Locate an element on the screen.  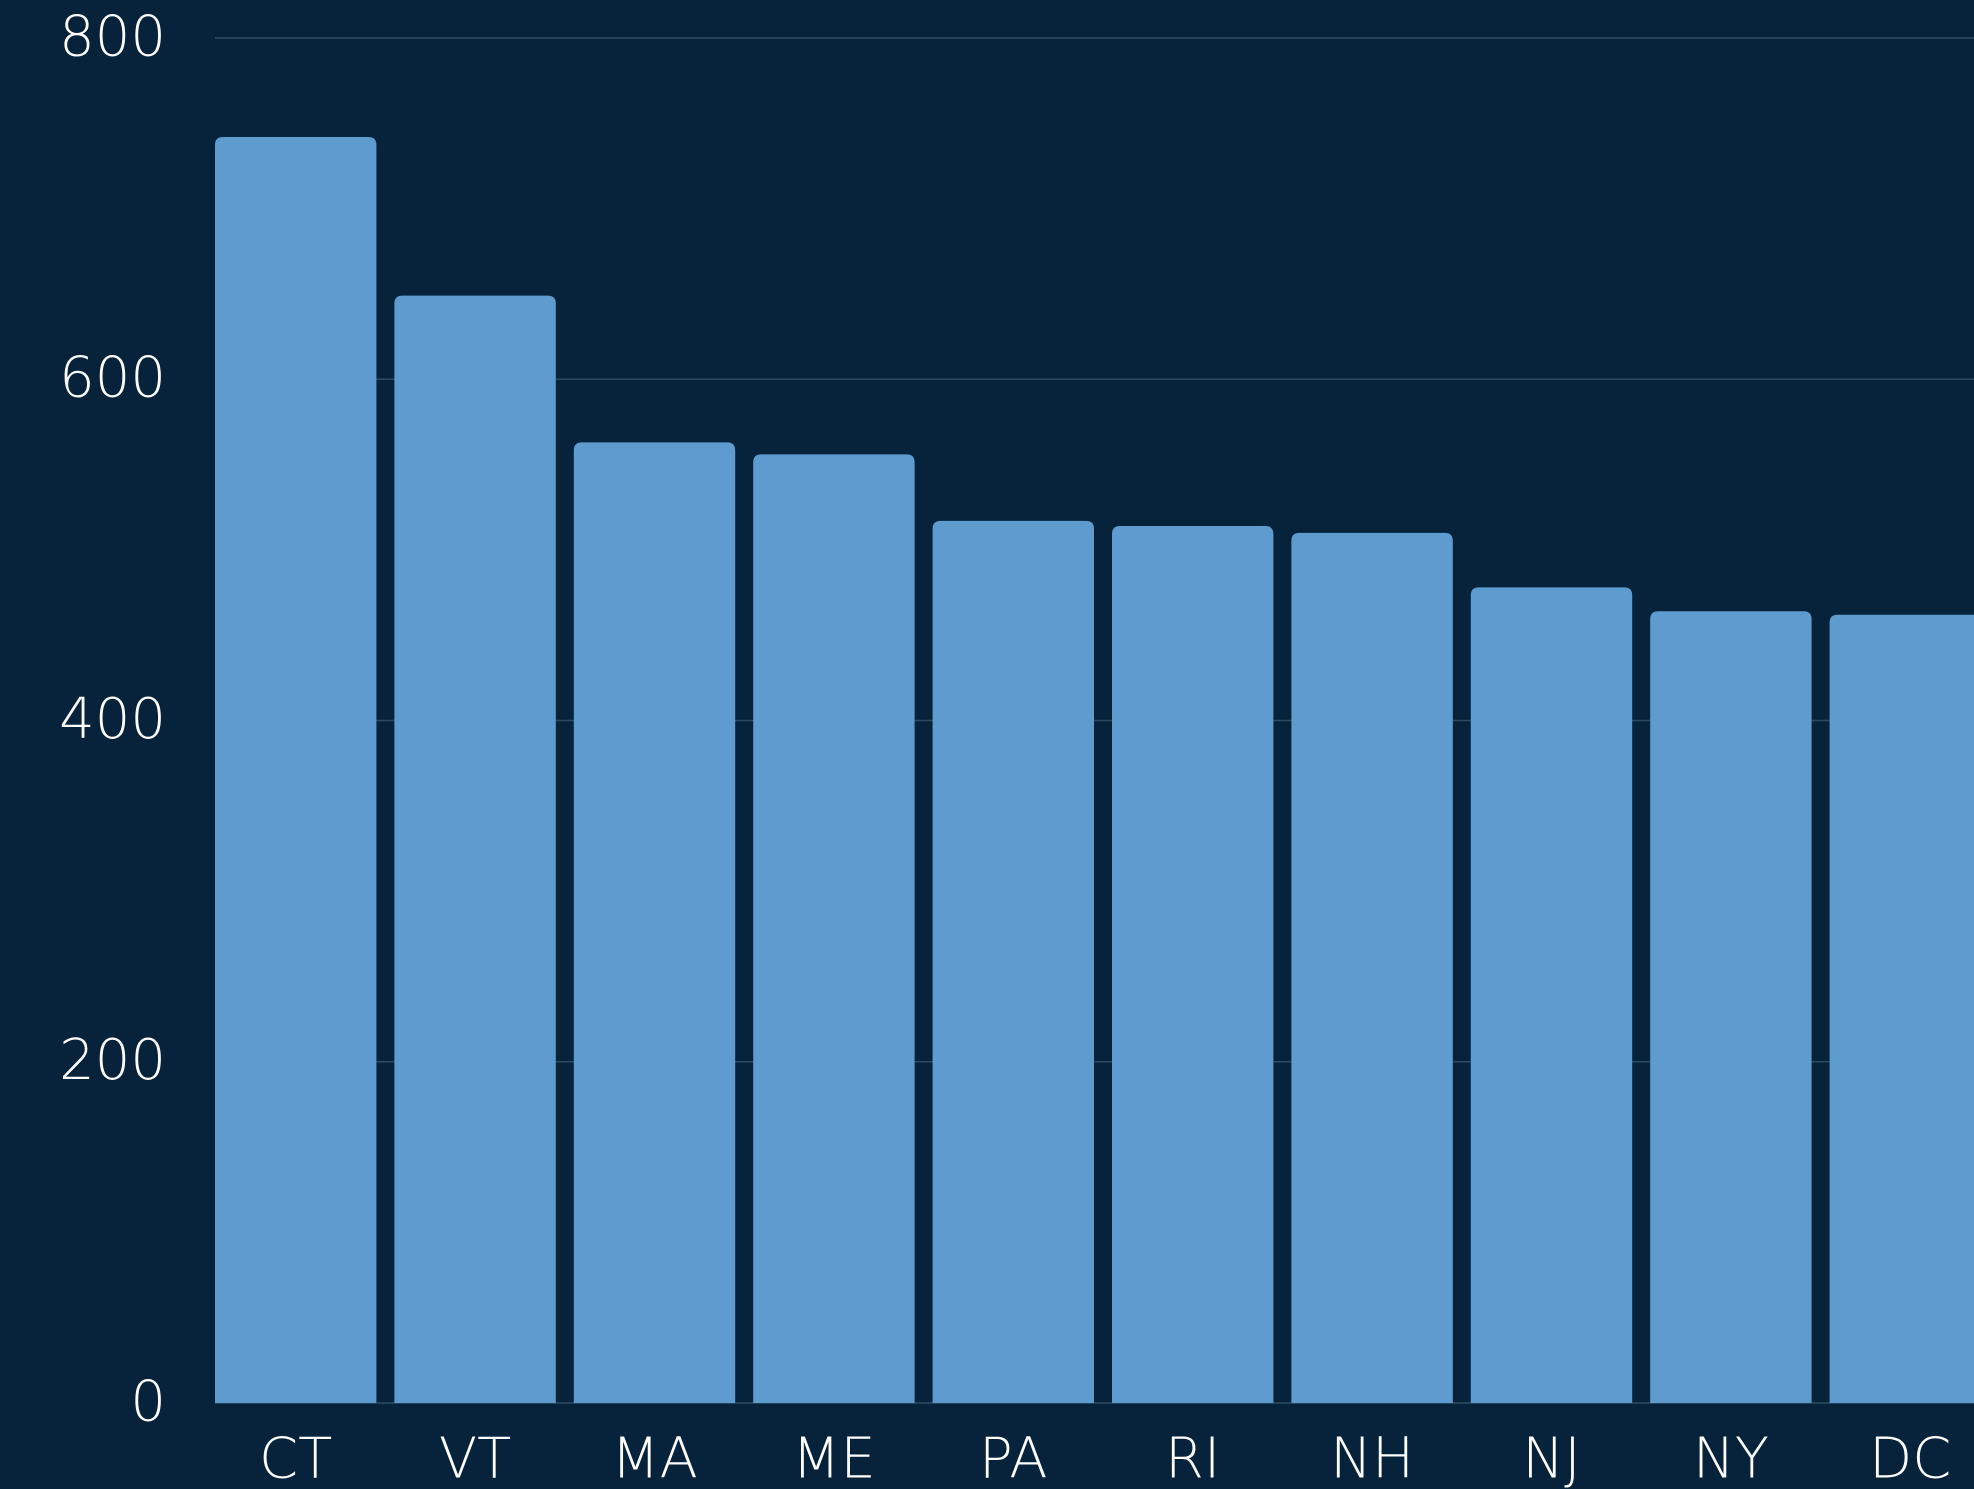
x-tick-label: PA is located at coordinates (1013, 1457).